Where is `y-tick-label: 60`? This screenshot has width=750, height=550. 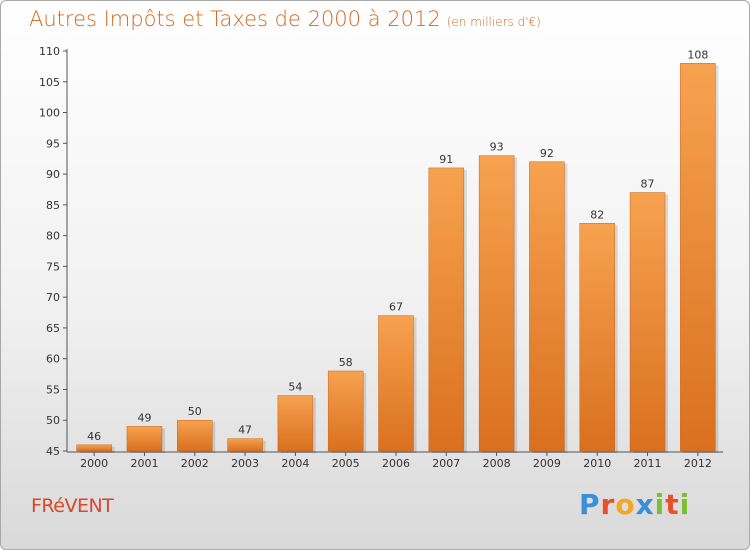 y-tick-label: 60 is located at coordinates (53, 359).